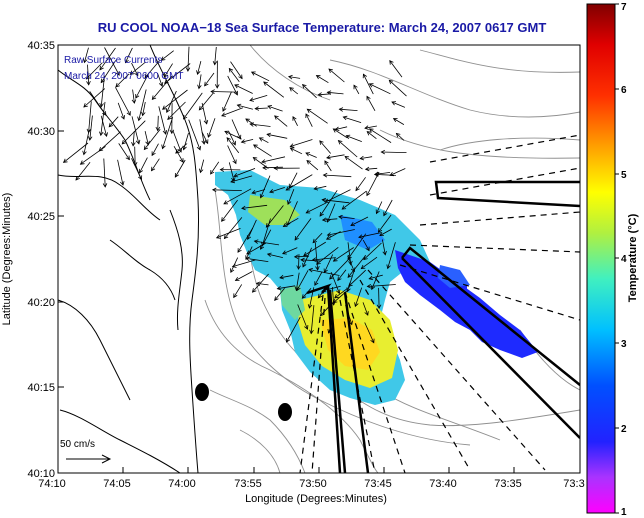  I want to click on y-axis-label: Latitude (Degrees:Minutes), so click(7, 259).